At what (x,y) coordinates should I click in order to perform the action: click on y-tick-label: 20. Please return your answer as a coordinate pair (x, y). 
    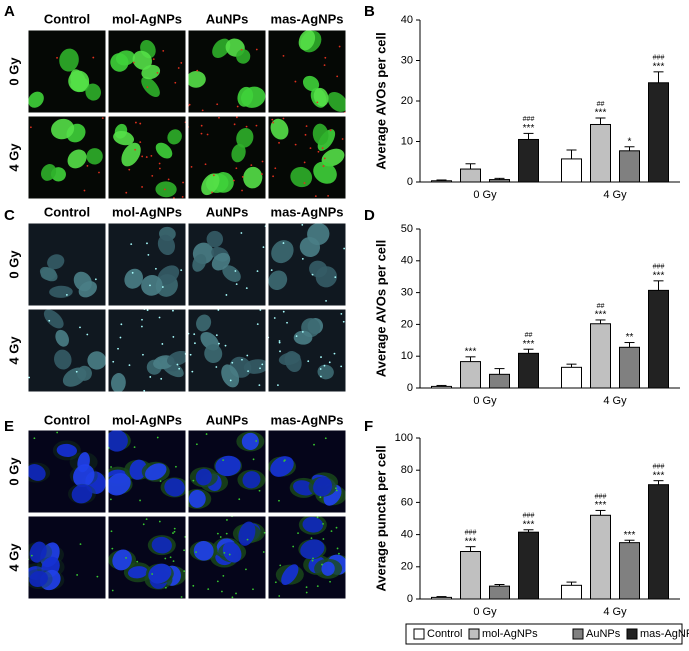
    Looking at the image, I should click on (407, 567).